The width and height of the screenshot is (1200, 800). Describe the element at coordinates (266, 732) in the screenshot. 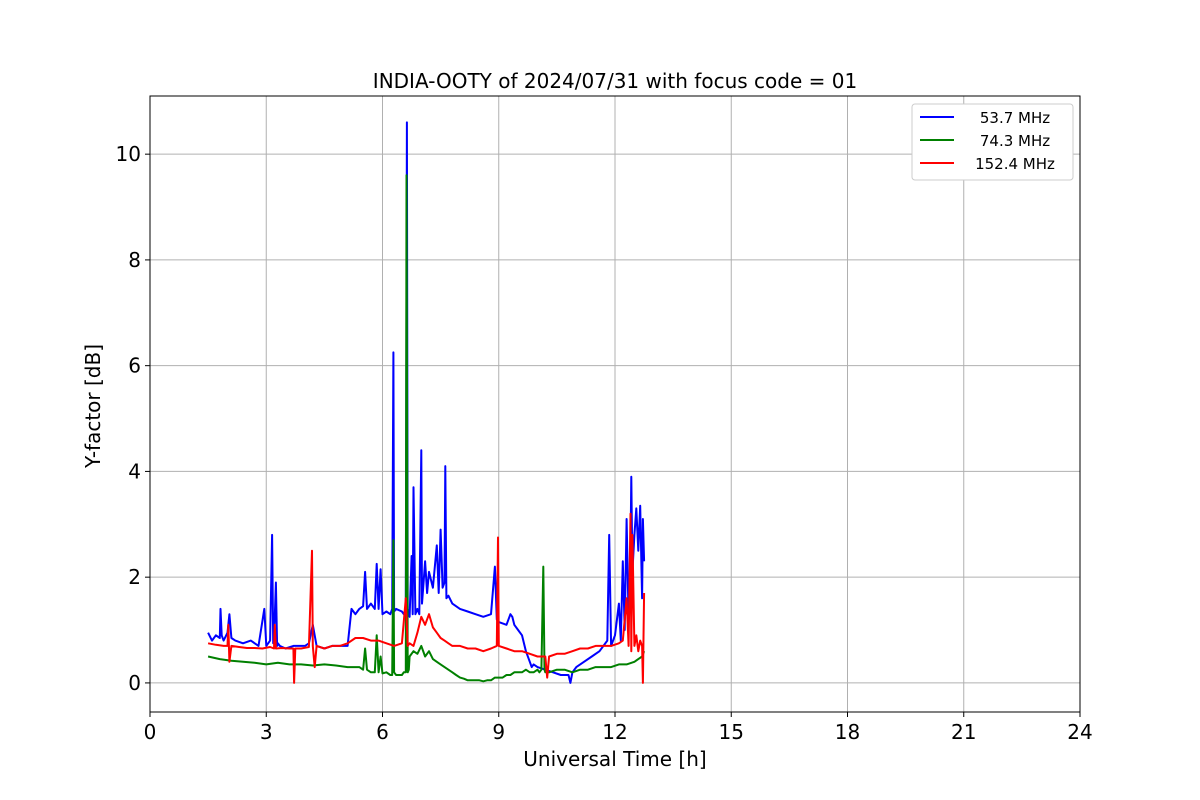

I see `x-tick-label: 3` at that location.